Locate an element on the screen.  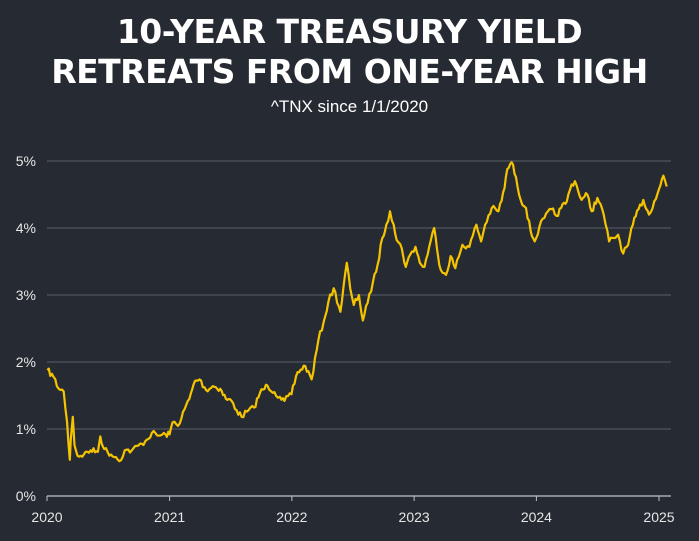
y-tick-label: 2% is located at coordinates (26, 362).